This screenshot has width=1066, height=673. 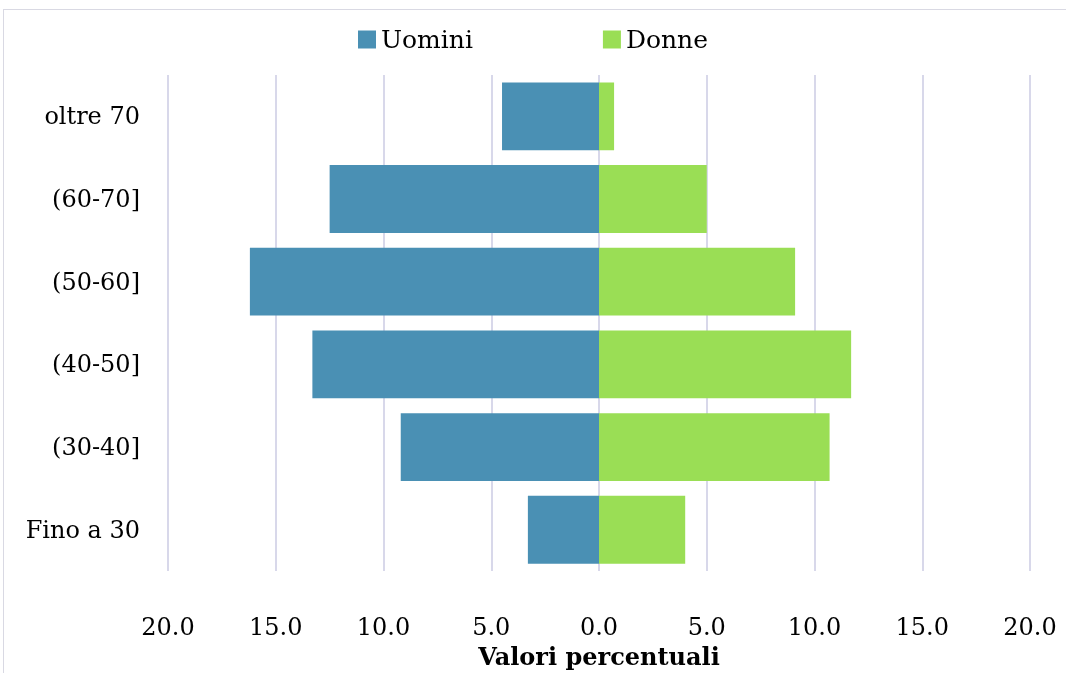 I want to click on y-tick-label: (50-60], so click(x=96, y=281).